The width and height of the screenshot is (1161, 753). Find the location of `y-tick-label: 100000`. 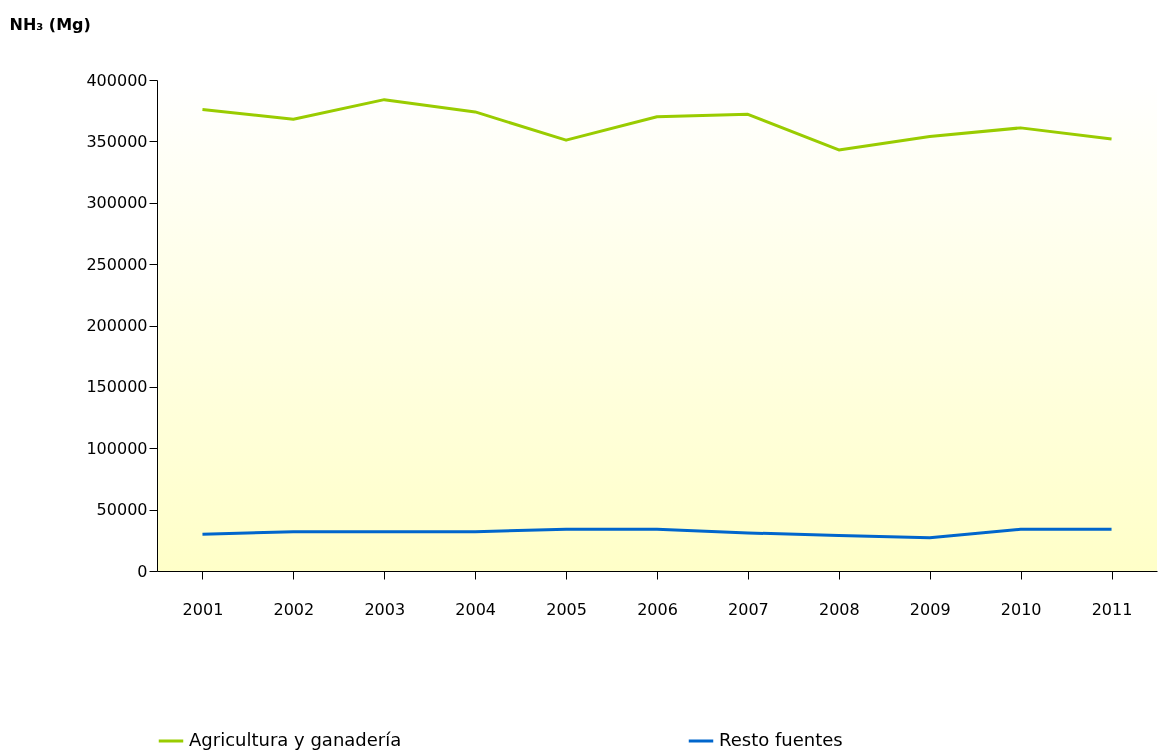

y-tick-label: 100000 is located at coordinates (117, 448).